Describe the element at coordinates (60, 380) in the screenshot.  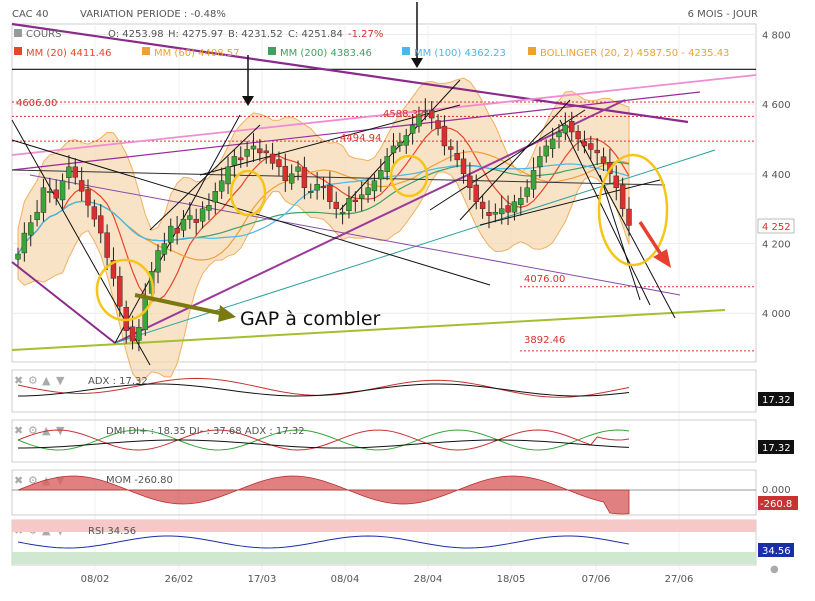
I see `move-down-icon: ▼` at that location.